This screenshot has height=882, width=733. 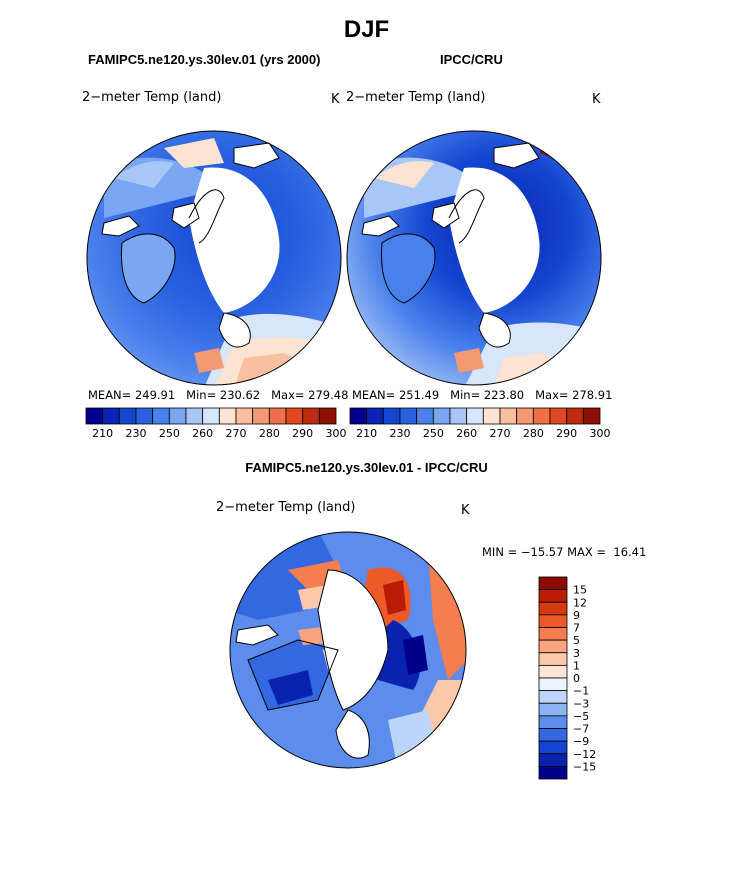 I want to click on diff-minmax: MIN = −15.57 MAX = 16.41, so click(x=564, y=552).